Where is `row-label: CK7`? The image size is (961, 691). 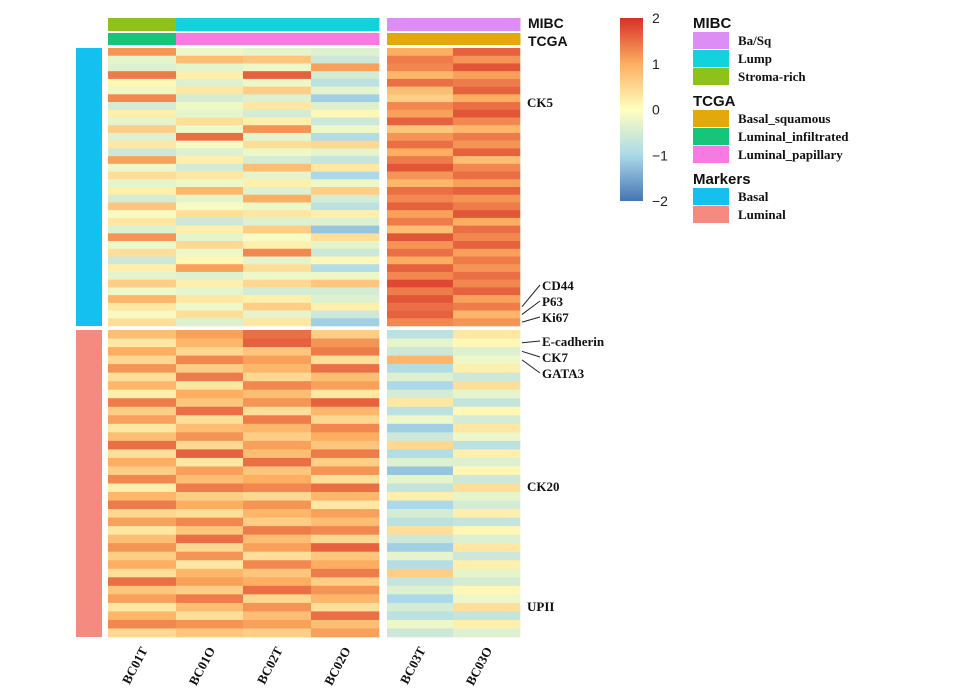 row-label: CK7 is located at coordinates (555, 357).